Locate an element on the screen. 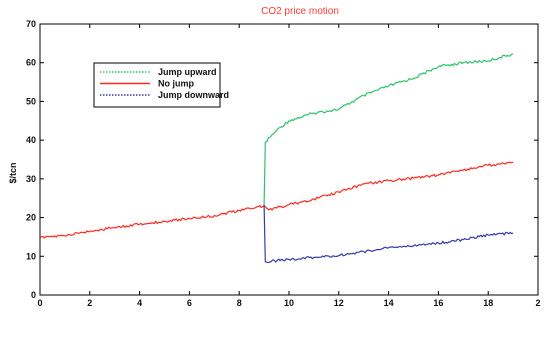 This screenshot has height=338, width=559. legend-box is located at coordinates (157, 85).